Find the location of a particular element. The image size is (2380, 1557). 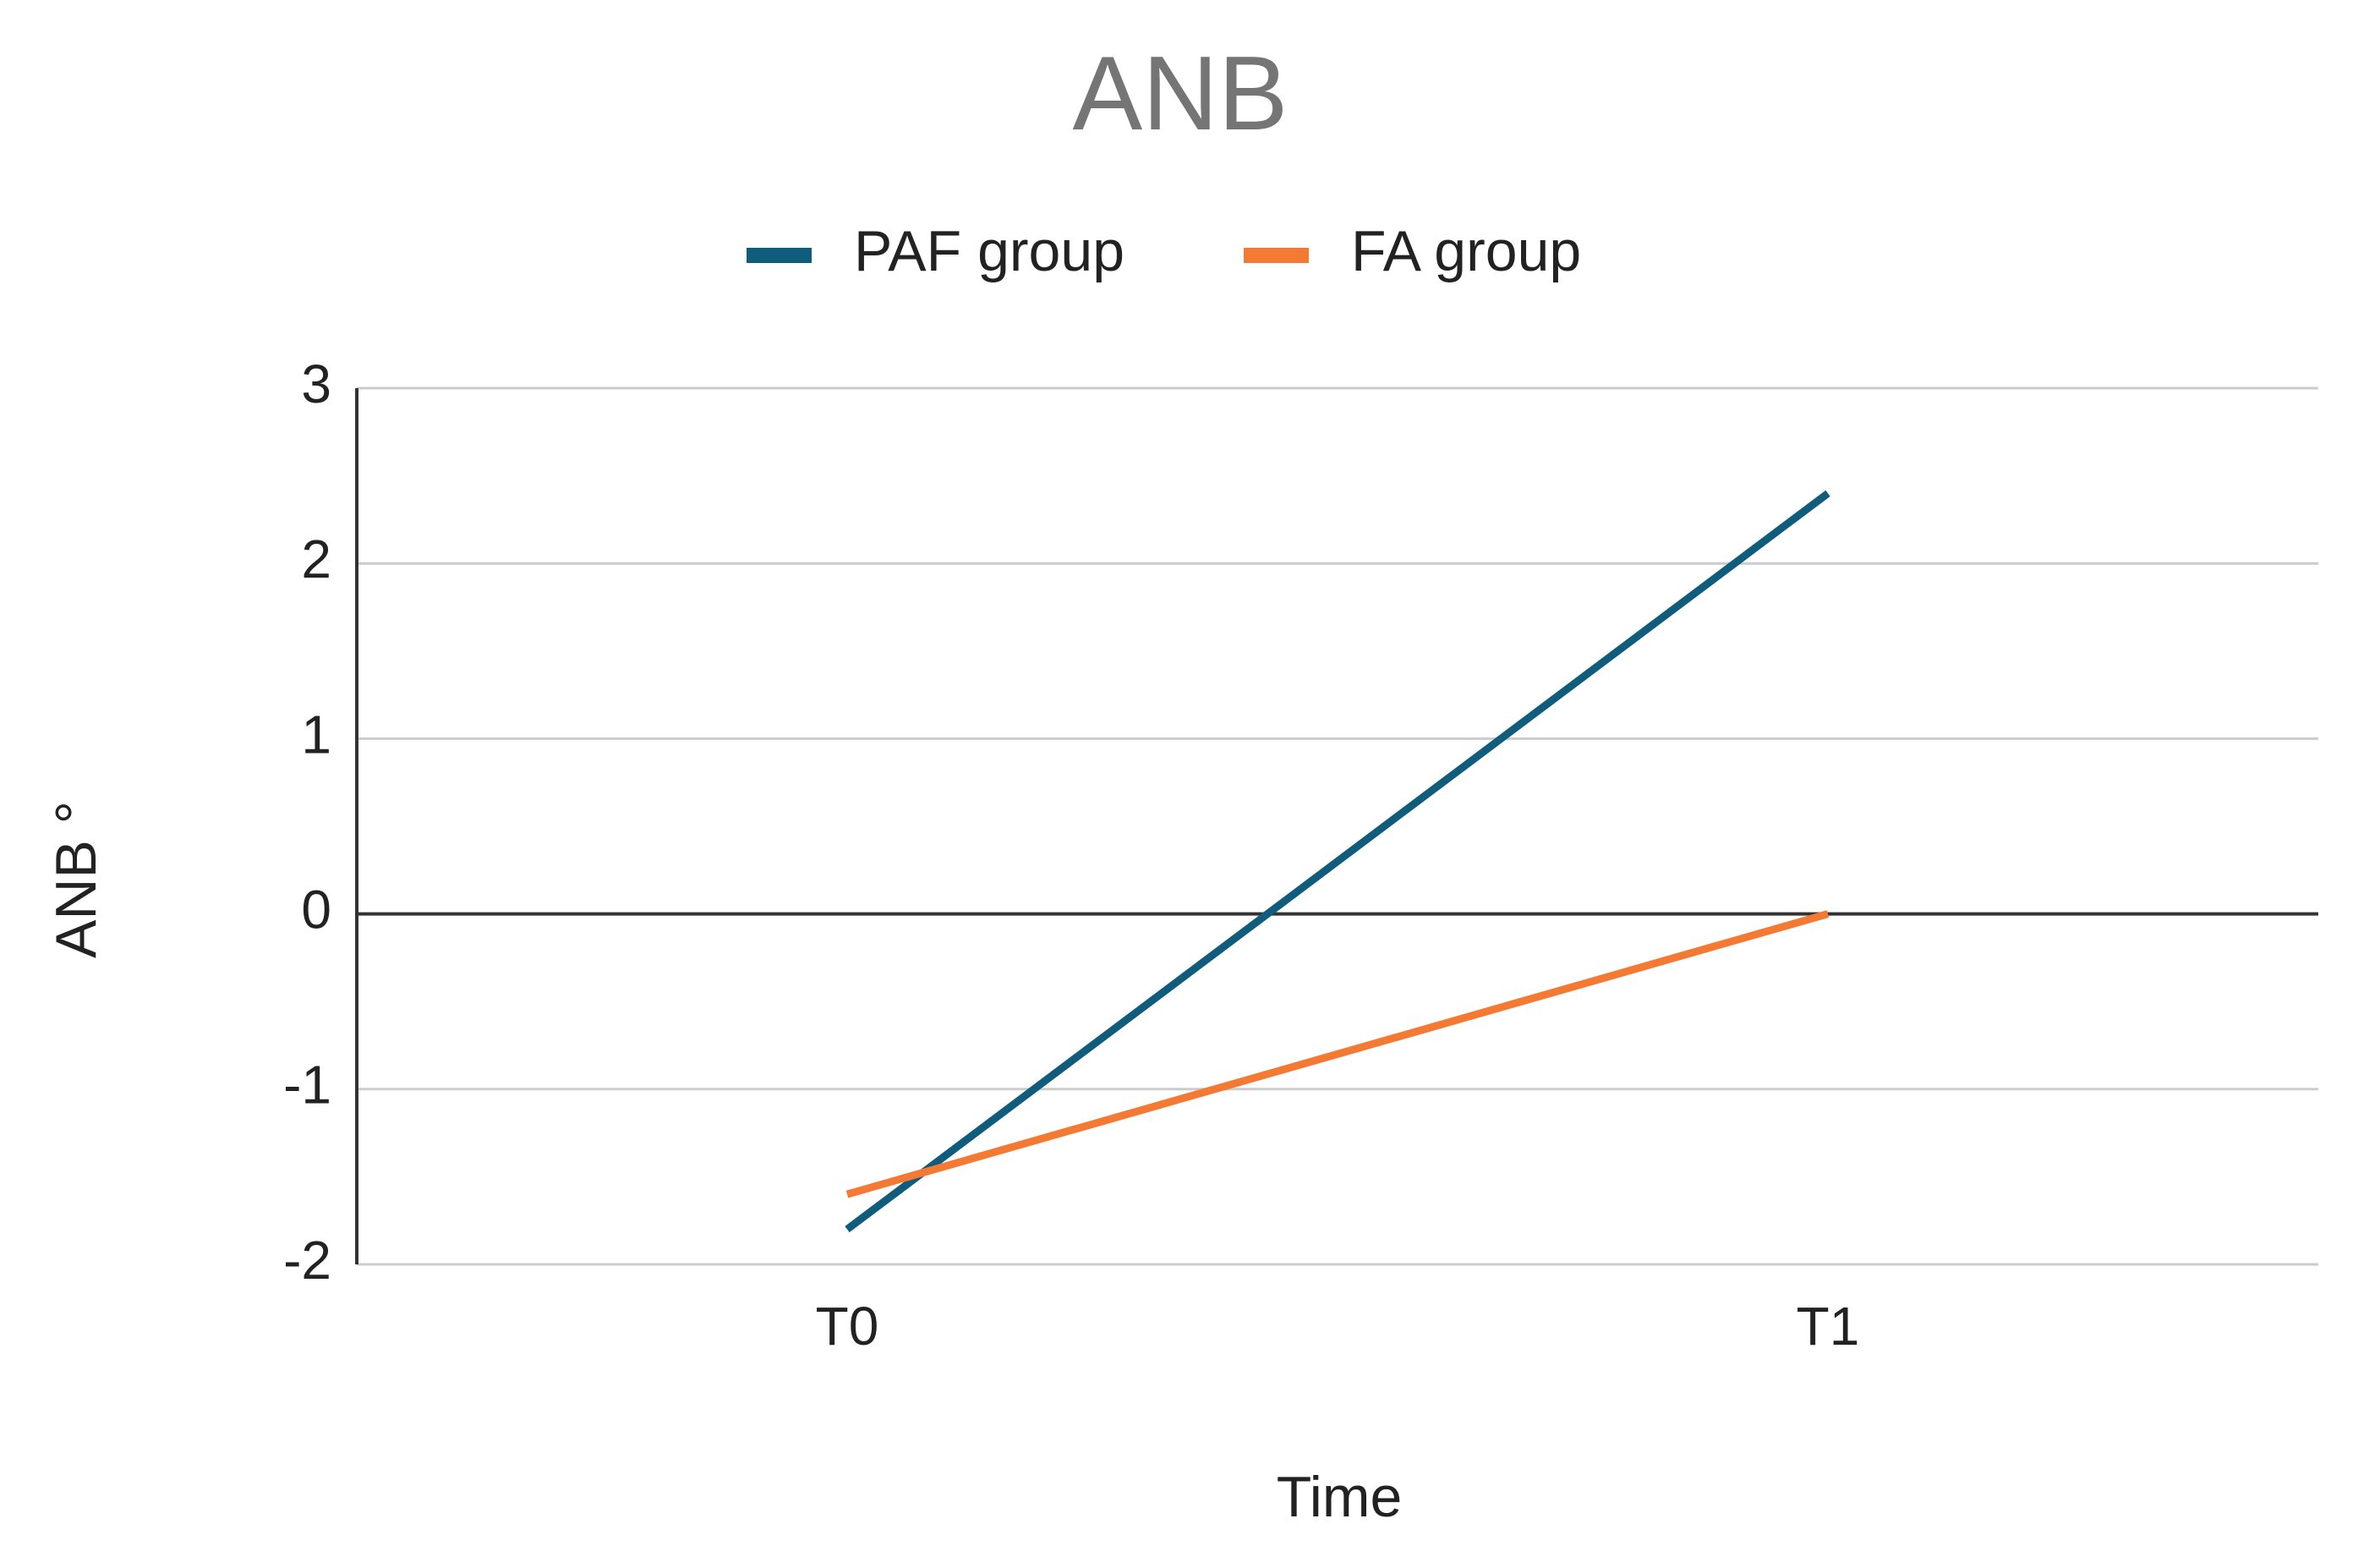

x-tick-label: T0 is located at coordinates (847, 1326).